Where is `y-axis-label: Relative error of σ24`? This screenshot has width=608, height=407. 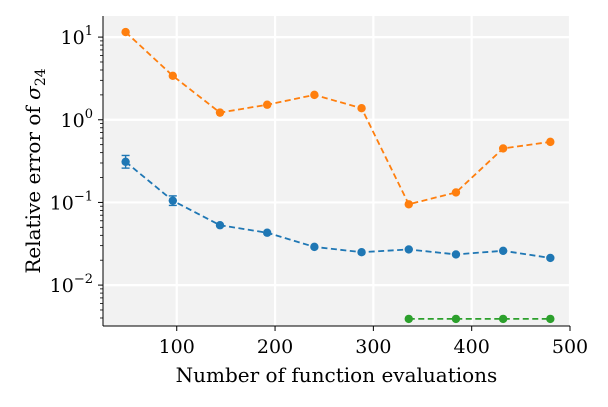
y-axis-label: Relative error of σ24 is located at coordinates (35, 170).